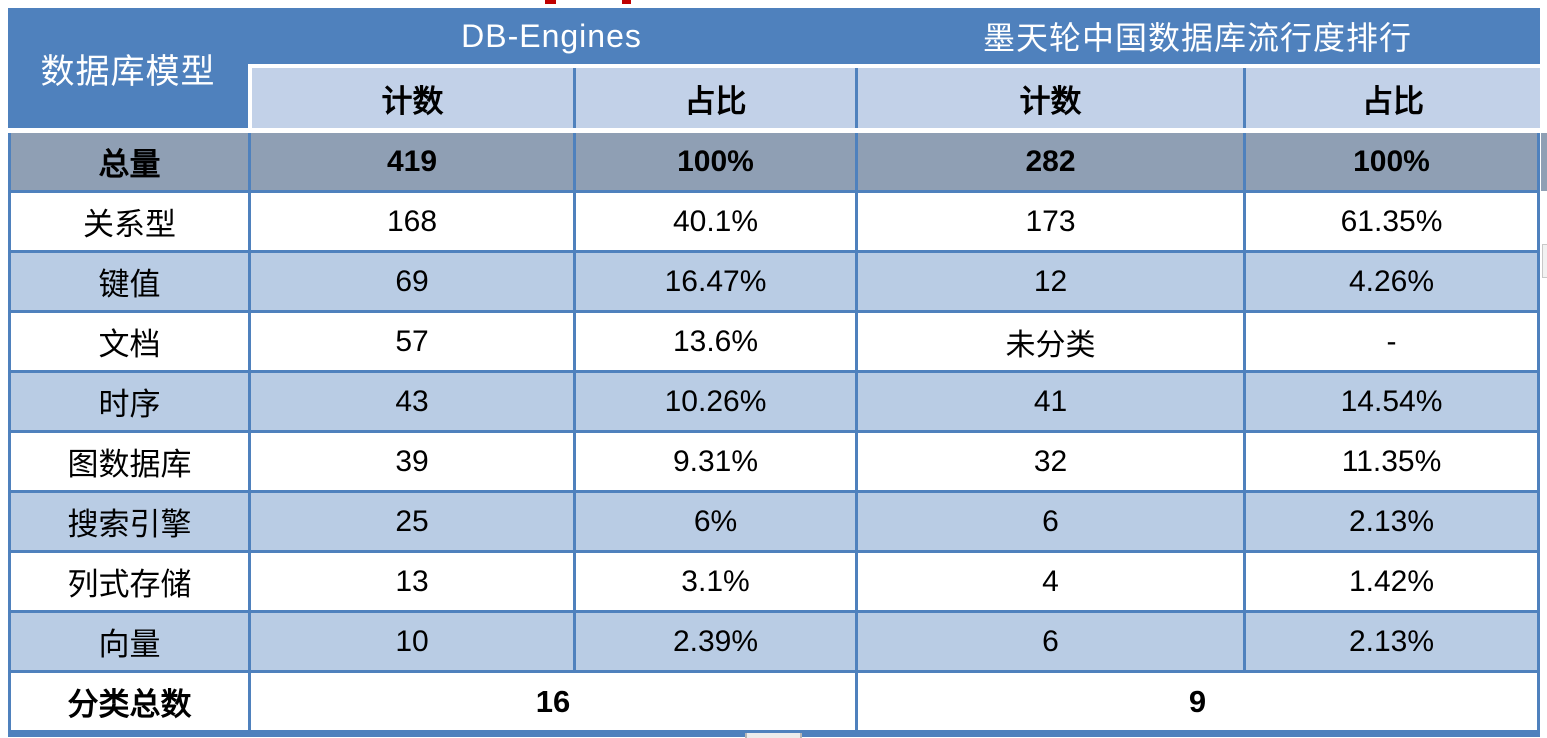  Describe the element at coordinates (1049, 281) in the screenshot. I see `cell-value: 12` at that location.